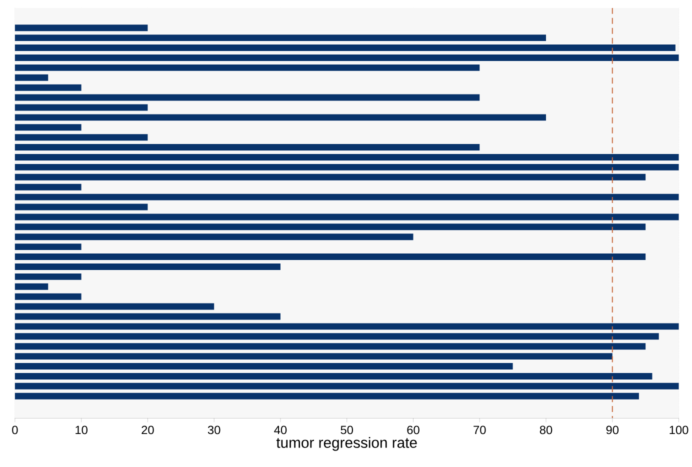  What do you see at coordinates (15, 430) in the screenshot?
I see `x-tick-label: 0` at bounding box center [15, 430].